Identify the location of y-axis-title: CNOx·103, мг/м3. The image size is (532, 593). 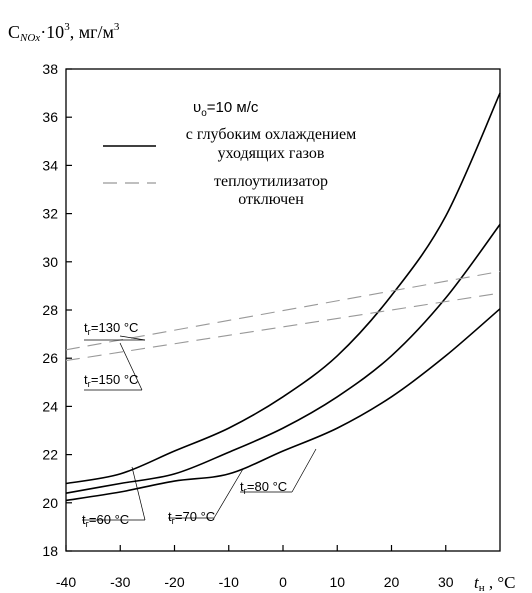
(64, 32).